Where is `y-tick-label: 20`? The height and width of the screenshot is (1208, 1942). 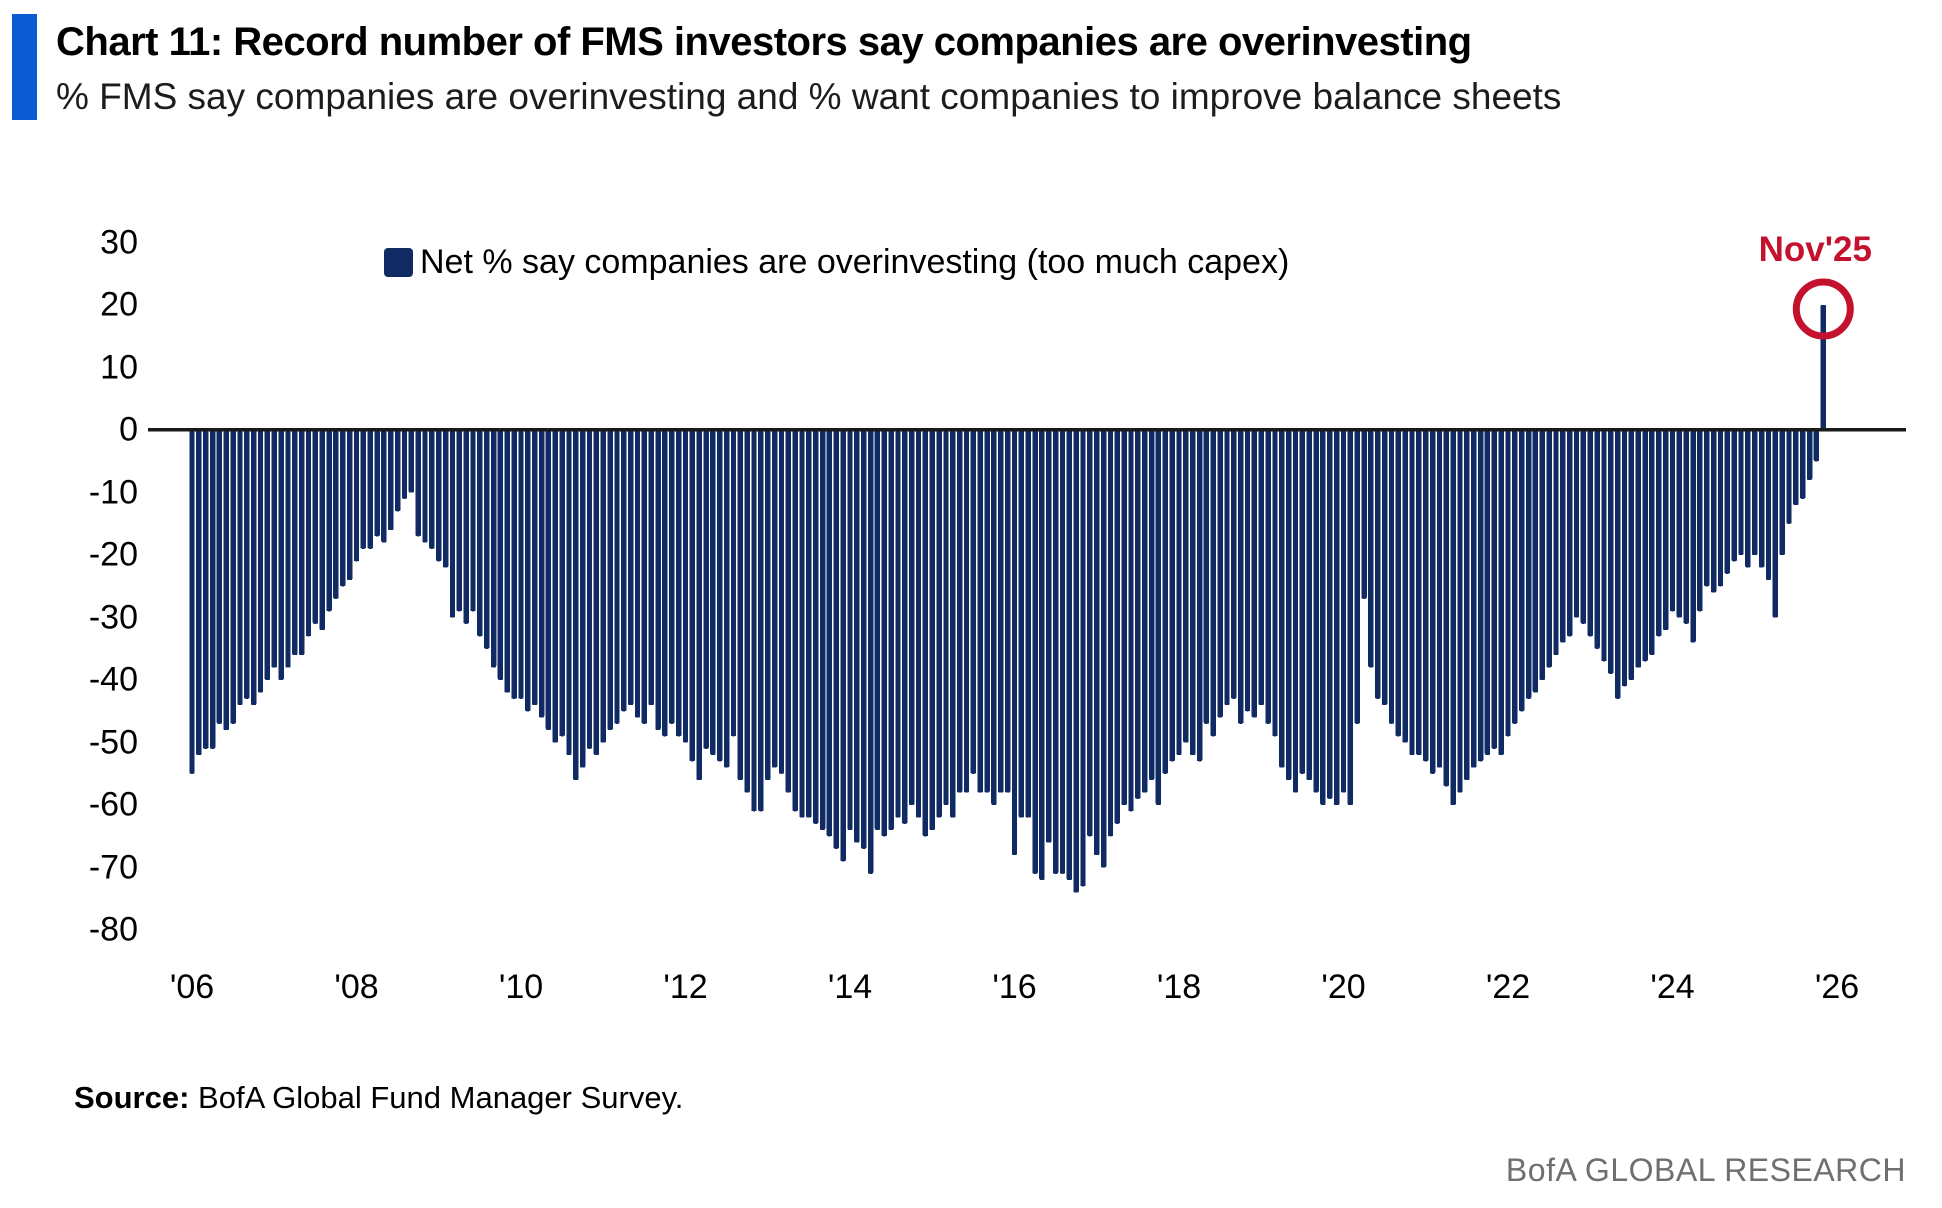
y-tick-label: 20 is located at coordinates (119, 304).